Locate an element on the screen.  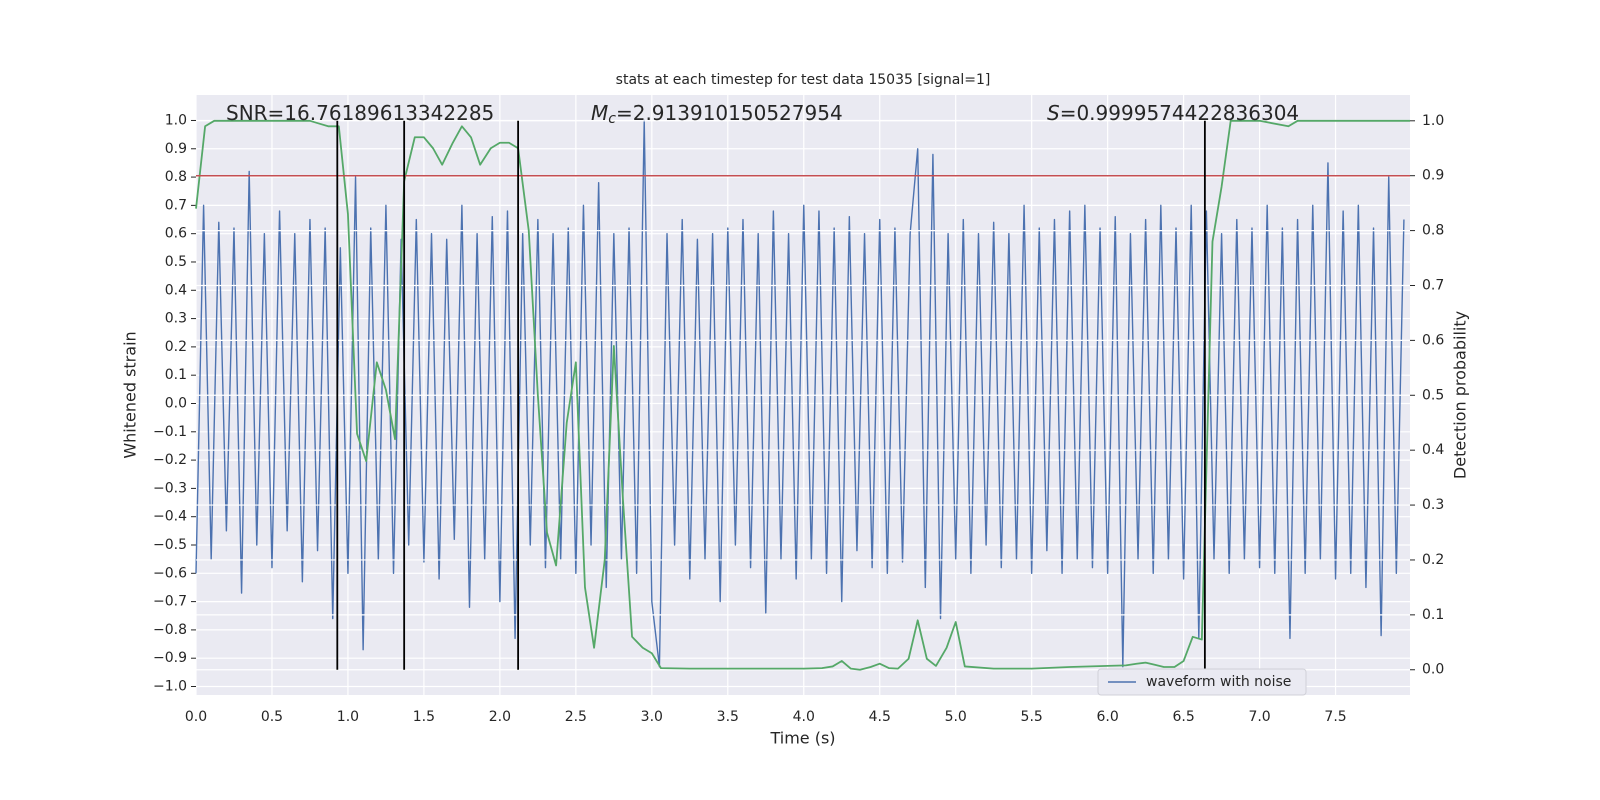
y2-tick-label: 0.5 is located at coordinates (1433, 395).